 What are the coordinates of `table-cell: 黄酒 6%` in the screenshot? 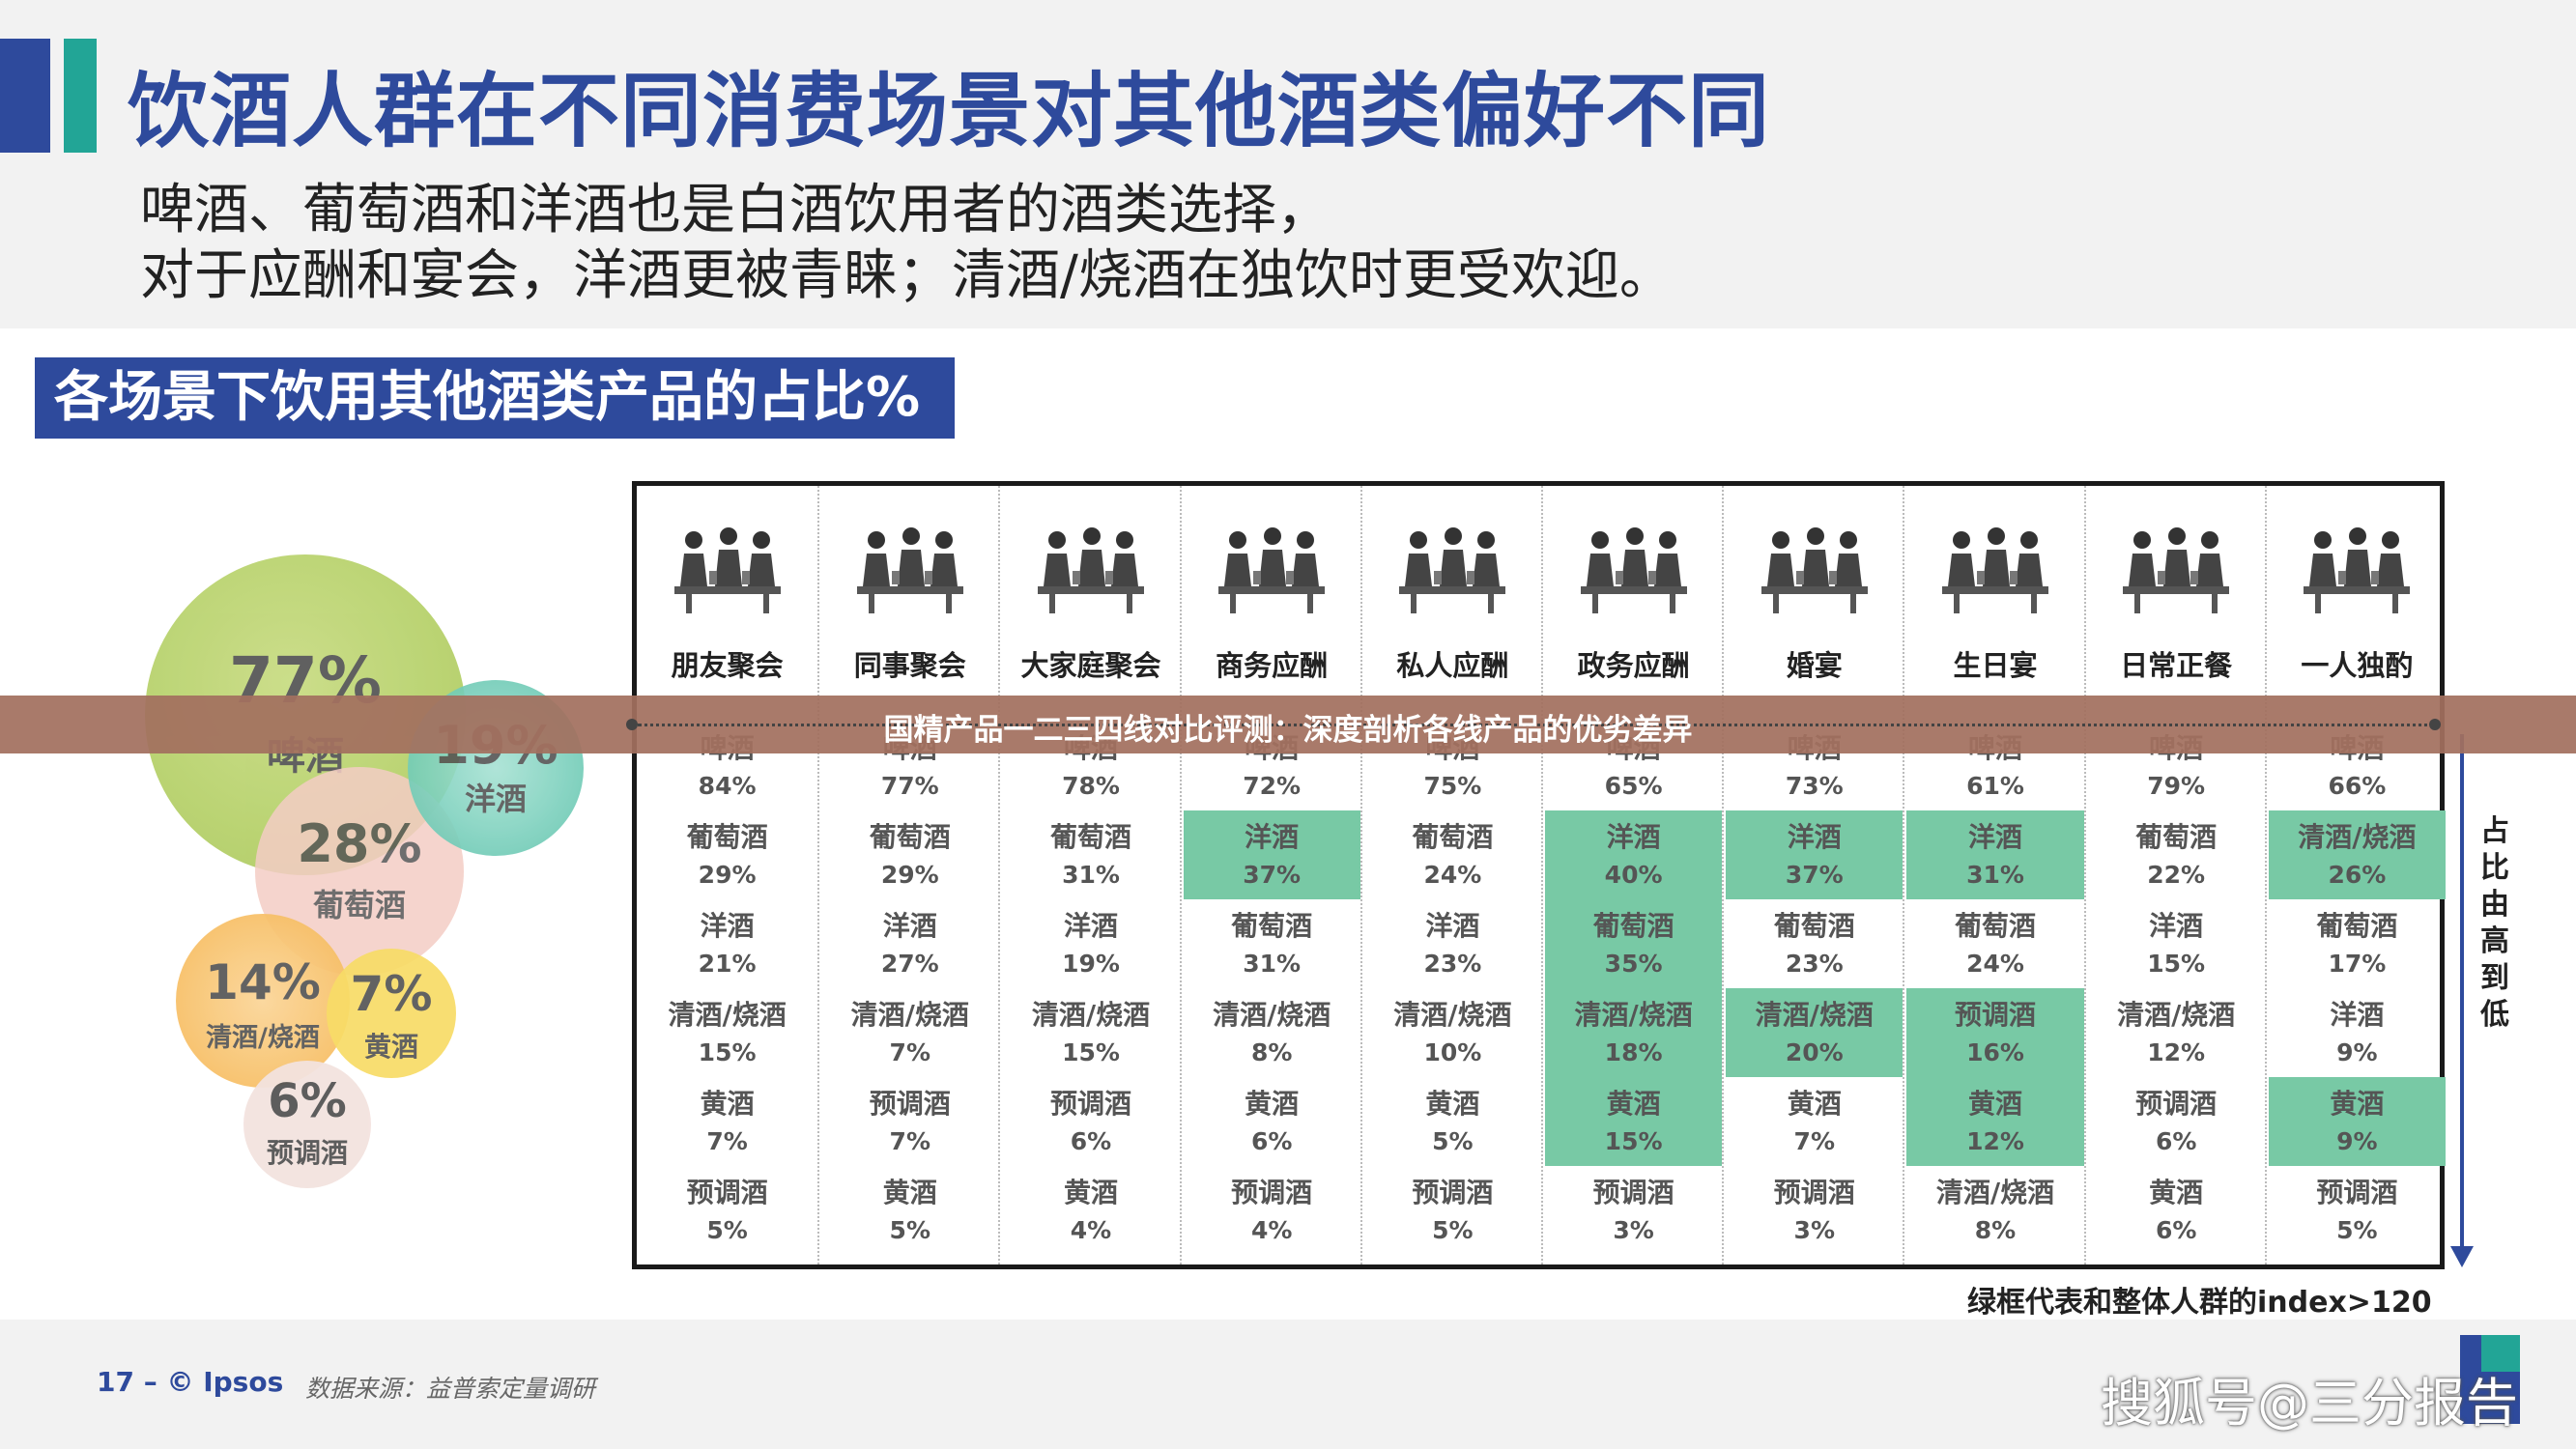 It's located at (1272, 1121).